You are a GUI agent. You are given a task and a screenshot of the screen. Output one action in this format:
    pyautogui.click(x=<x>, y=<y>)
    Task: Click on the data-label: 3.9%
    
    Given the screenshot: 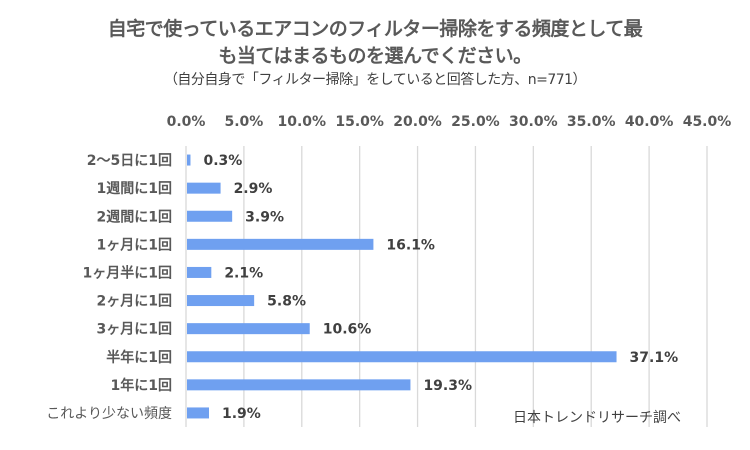 What is the action you would take?
    pyautogui.click(x=264, y=217)
    